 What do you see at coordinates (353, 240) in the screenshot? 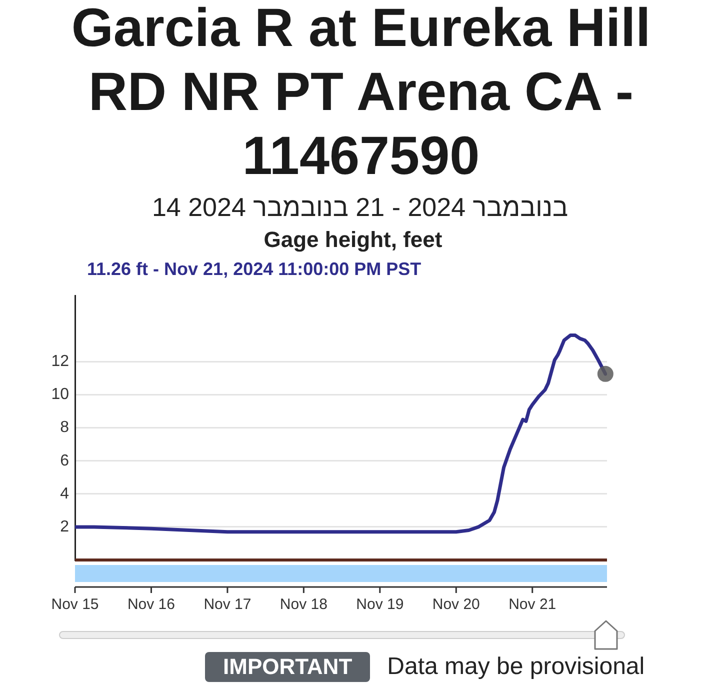
I see `y-axis-title: Gage height, feet` at bounding box center [353, 240].